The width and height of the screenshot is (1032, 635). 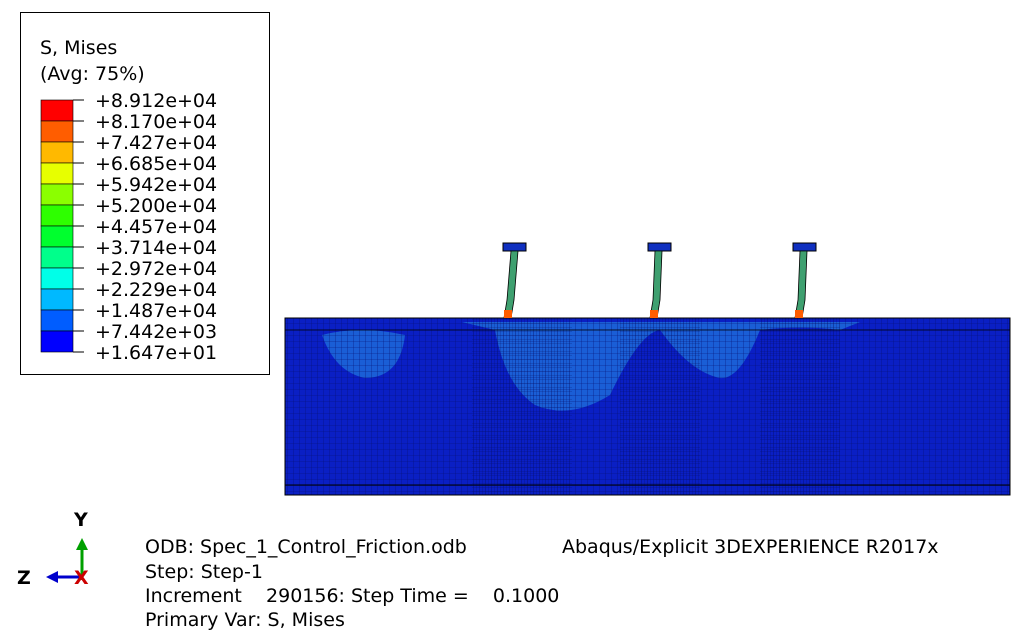 What do you see at coordinates (156, 332) in the screenshot?
I see `legend-label: +7.442e+03` at bounding box center [156, 332].